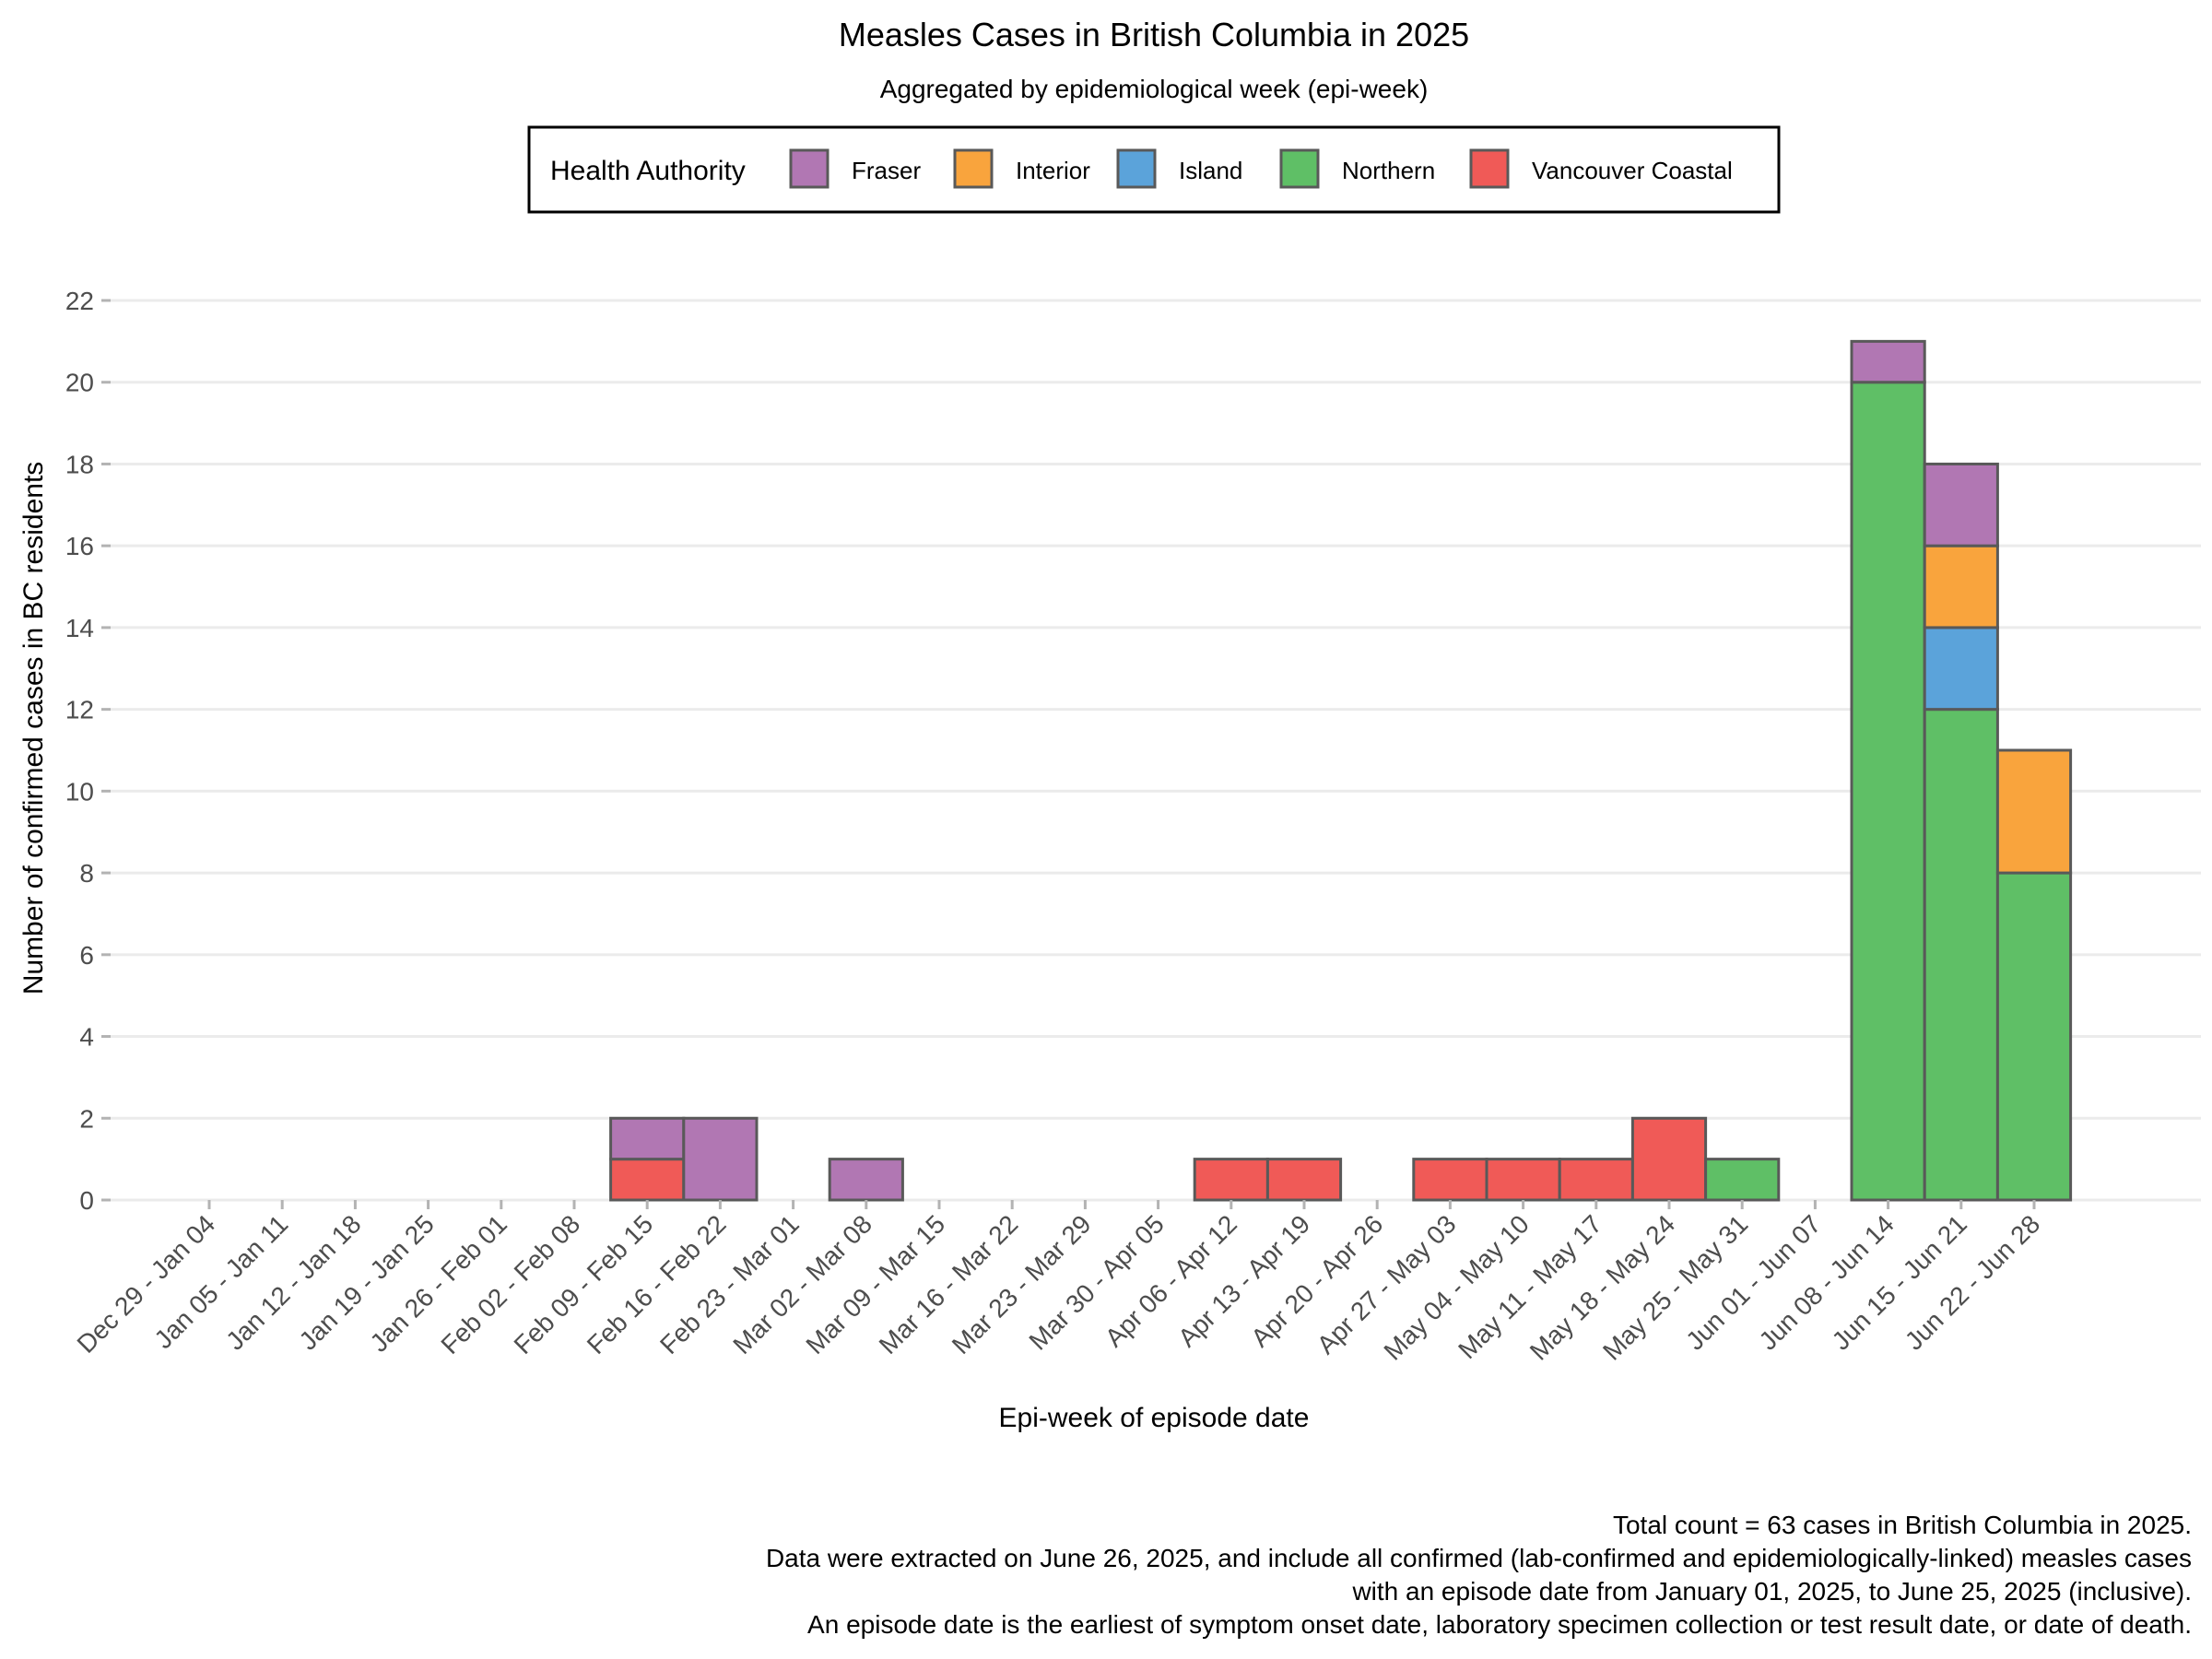 The image size is (2212, 1659). Describe the element at coordinates (79, 464) in the screenshot. I see `y-tick-label: 18` at that location.